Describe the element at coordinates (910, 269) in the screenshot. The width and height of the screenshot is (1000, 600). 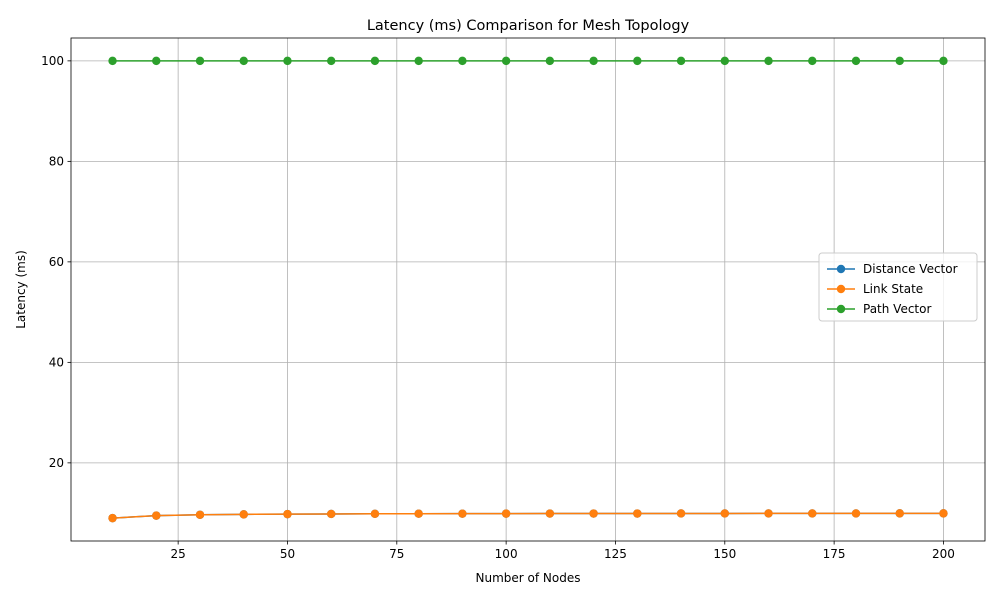
I see `legend-label: Distance Vector` at that location.